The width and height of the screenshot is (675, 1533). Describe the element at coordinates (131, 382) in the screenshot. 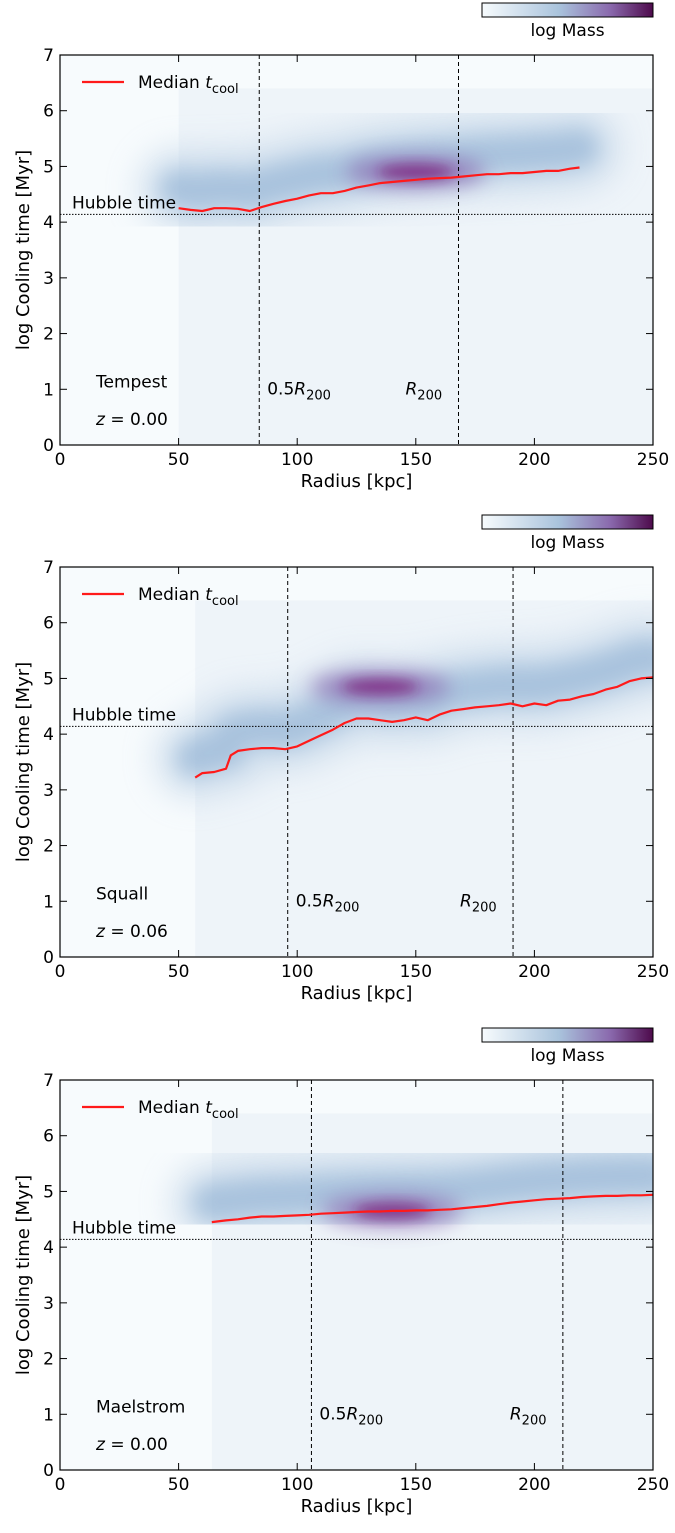

I see `galaxy-name: Tempest` at that location.